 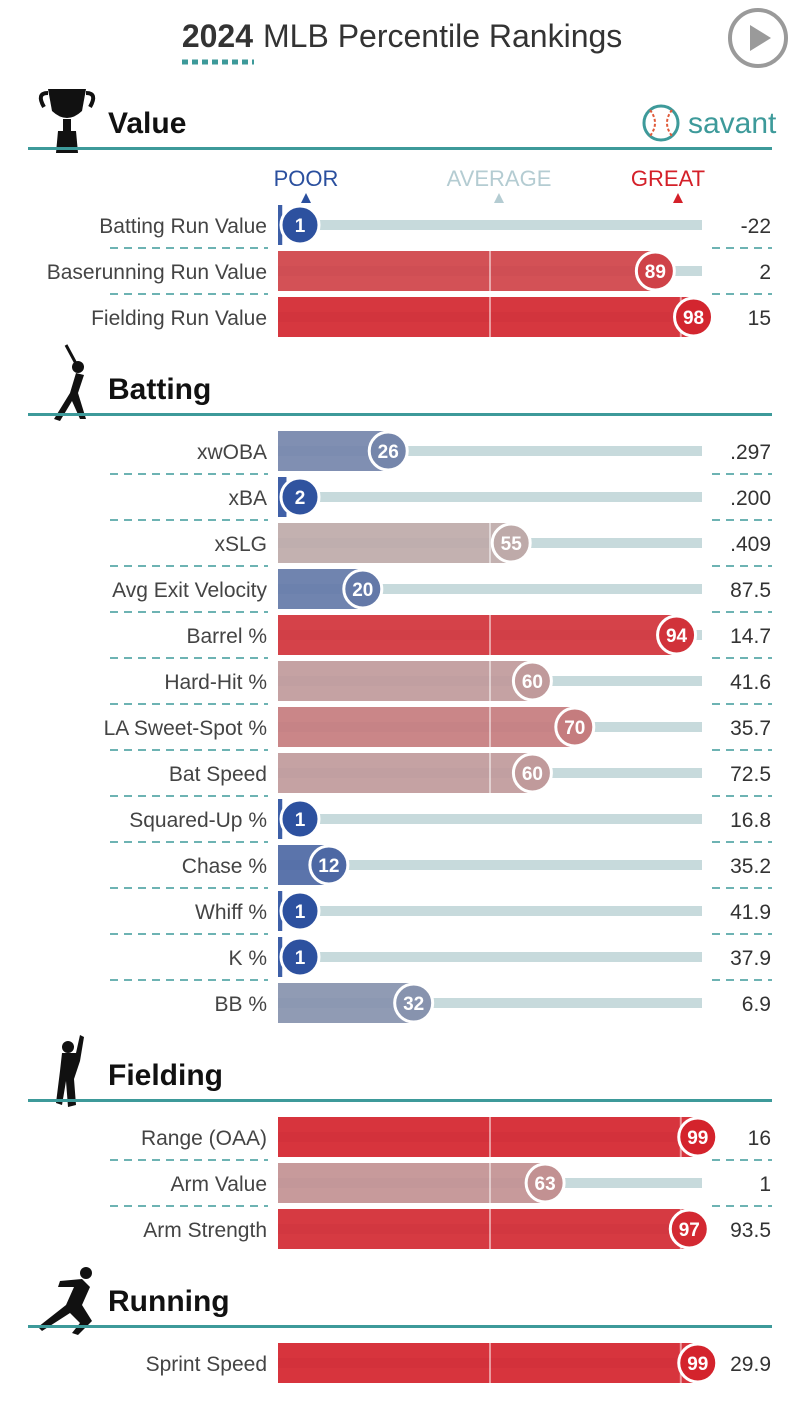 I want to click on play-icon, so click(x=760, y=38).